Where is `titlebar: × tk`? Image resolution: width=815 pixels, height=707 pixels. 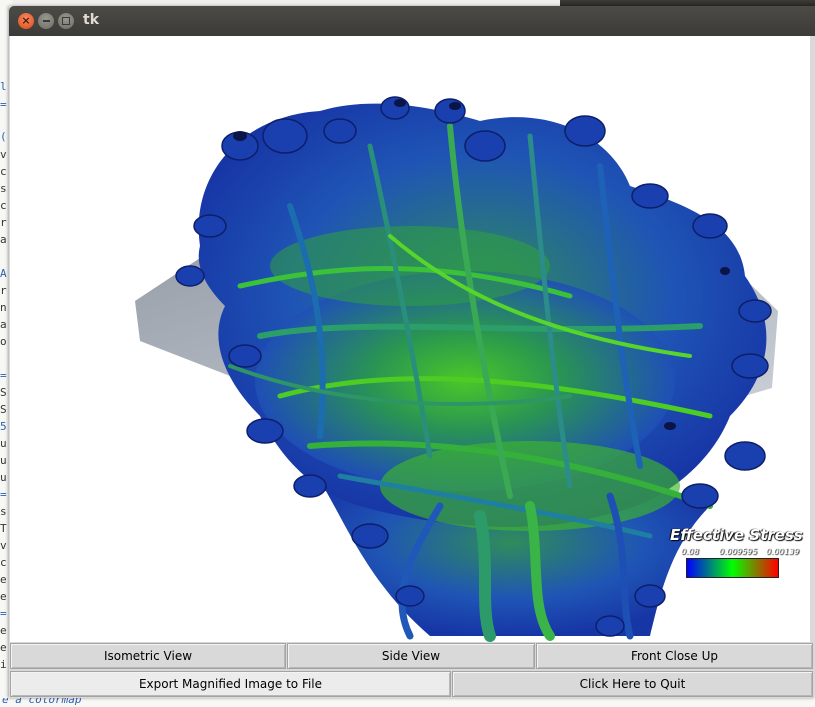
titlebar: × tk is located at coordinates (412, 21).